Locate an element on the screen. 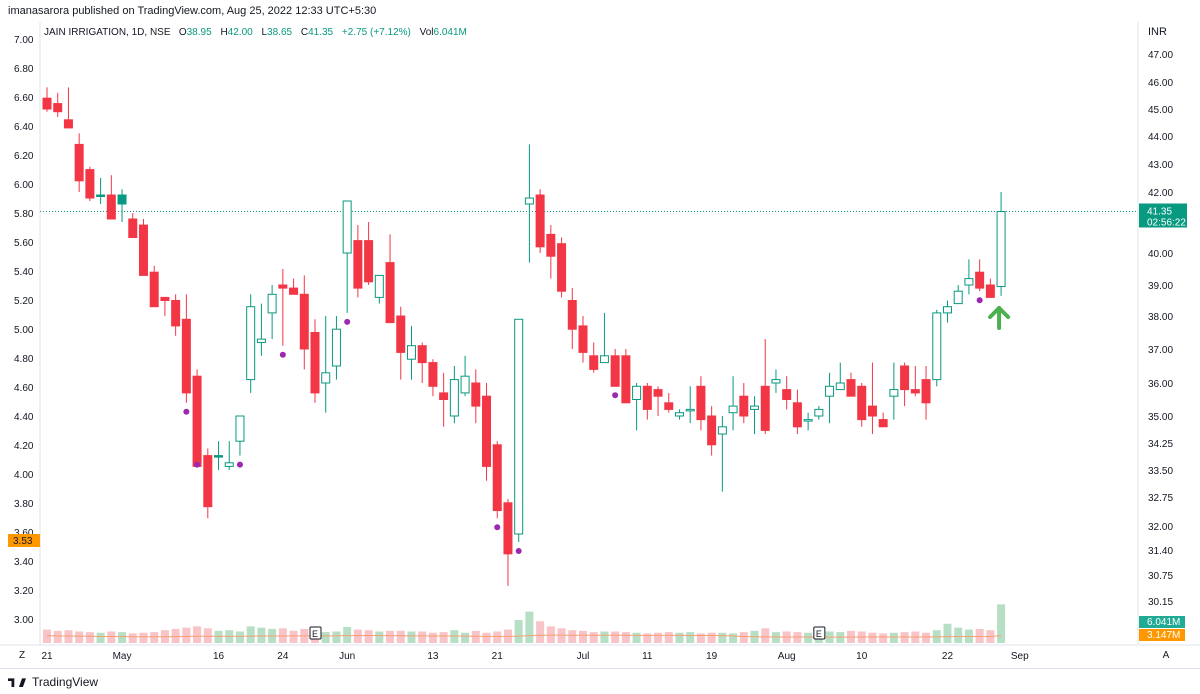 The image size is (1200, 694). tv-logo-icon-part is located at coordinates (22, 683).